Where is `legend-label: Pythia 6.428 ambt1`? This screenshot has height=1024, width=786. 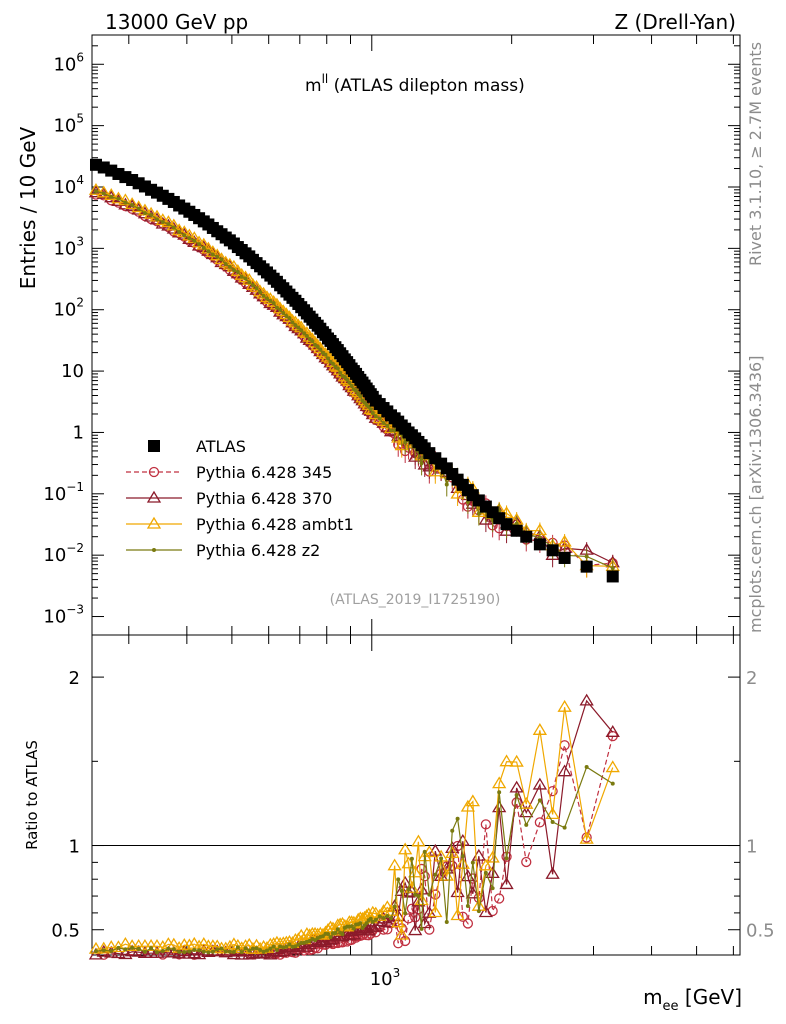 legend-label: Pythia 6.428 ambt1 is located at coordinates (275, 524).